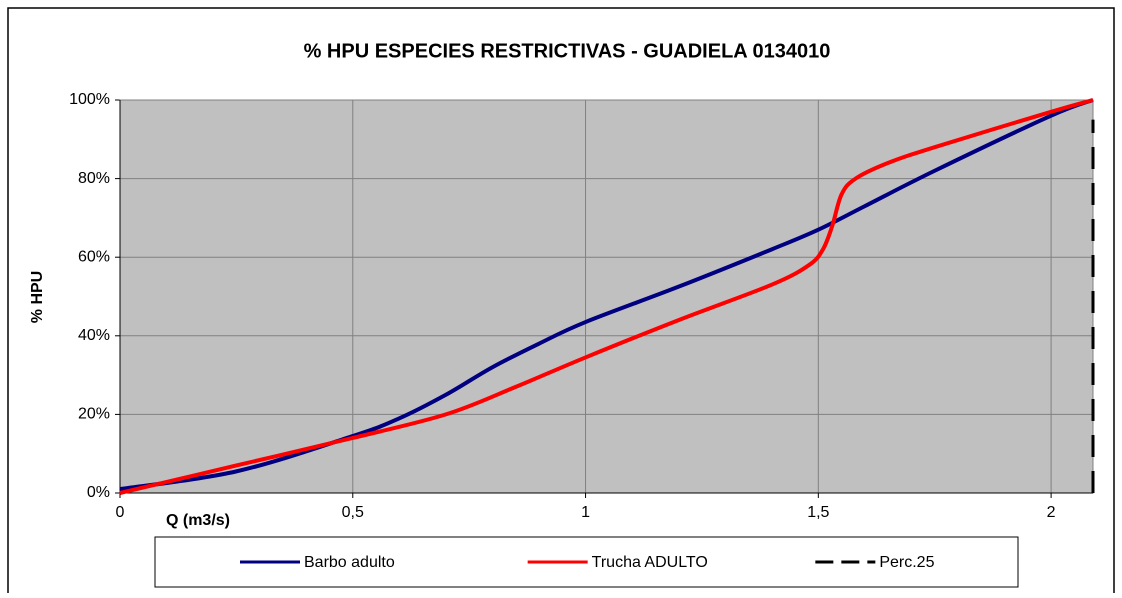  What do you see at coordinates (349, 562) in the screenshot?
I see `legend-label: Barbo adulto` at bounding box center [349, 562].